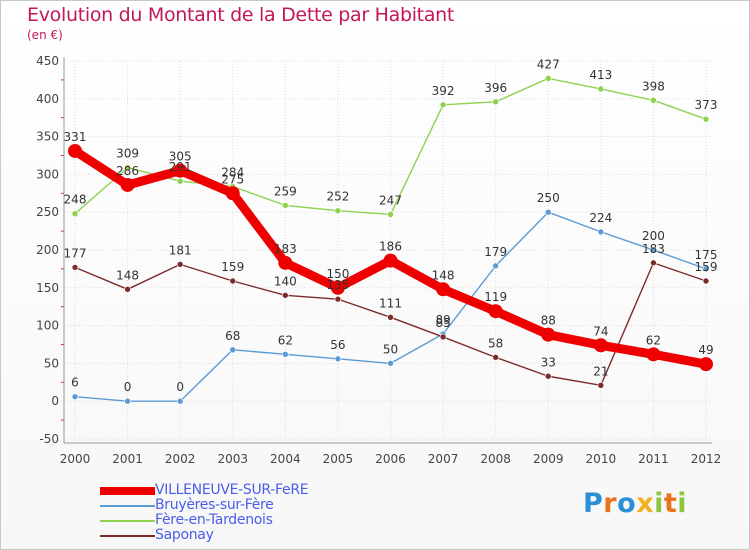 The width and height of the screenshot is (750, 550). I want to click on data-label: 58, so click(495, 343).